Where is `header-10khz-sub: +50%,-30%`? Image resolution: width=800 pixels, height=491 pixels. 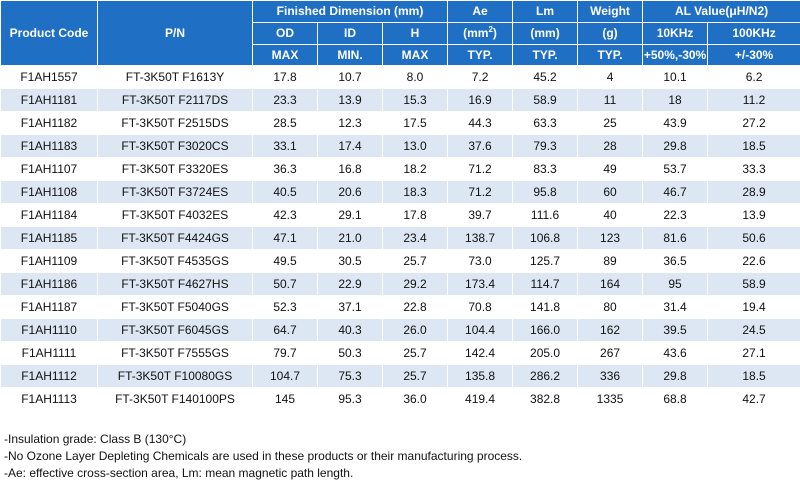
header-10khz-sub: +50%,-30% is located at coordinates (675, 55).